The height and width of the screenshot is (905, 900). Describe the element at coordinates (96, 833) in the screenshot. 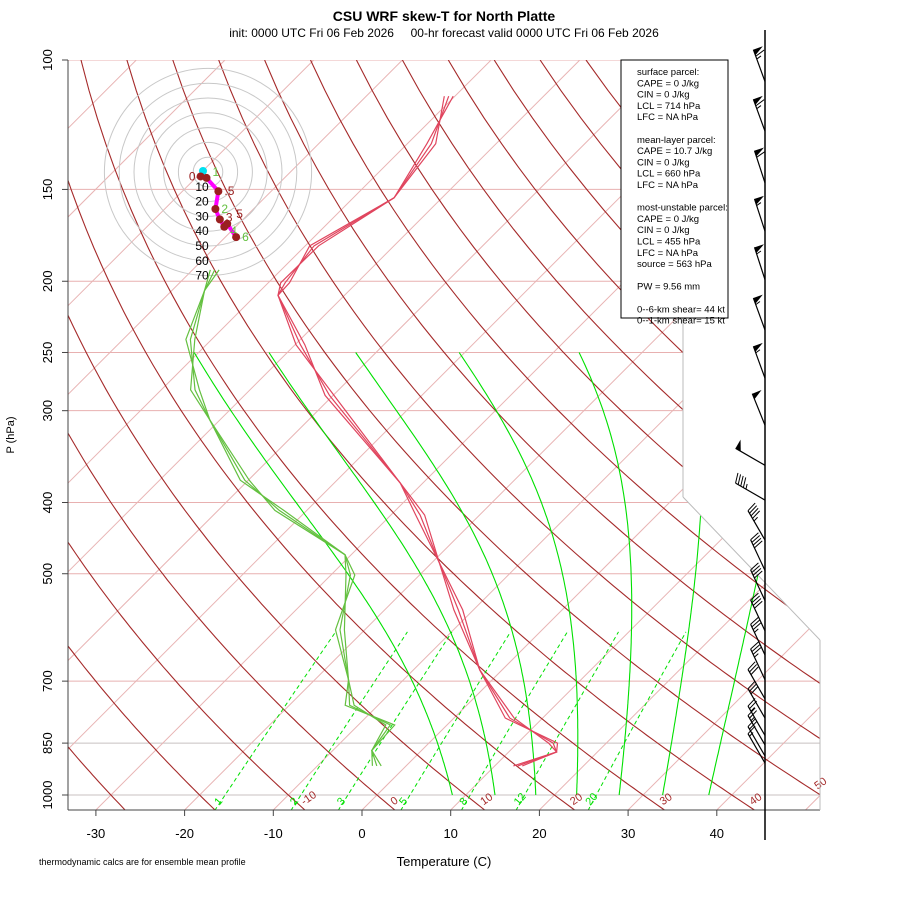

I see `x-tick-label: -30` at that location.